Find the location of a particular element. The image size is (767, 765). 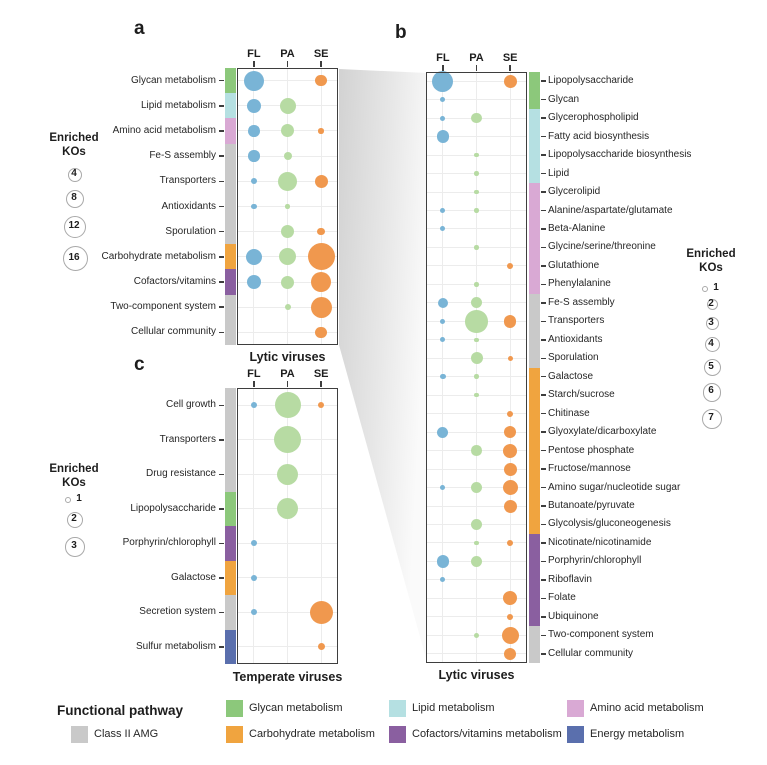

plot-area-c is located at coordinates (287, 526).